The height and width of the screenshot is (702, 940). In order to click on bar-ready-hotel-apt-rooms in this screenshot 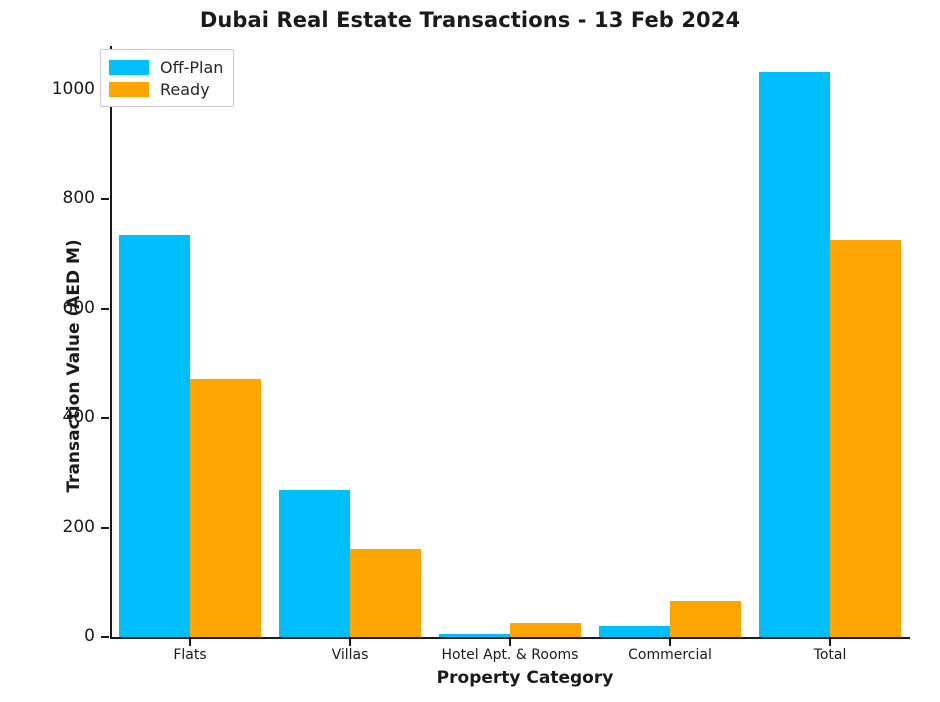, I will do `click(545, 630)`.